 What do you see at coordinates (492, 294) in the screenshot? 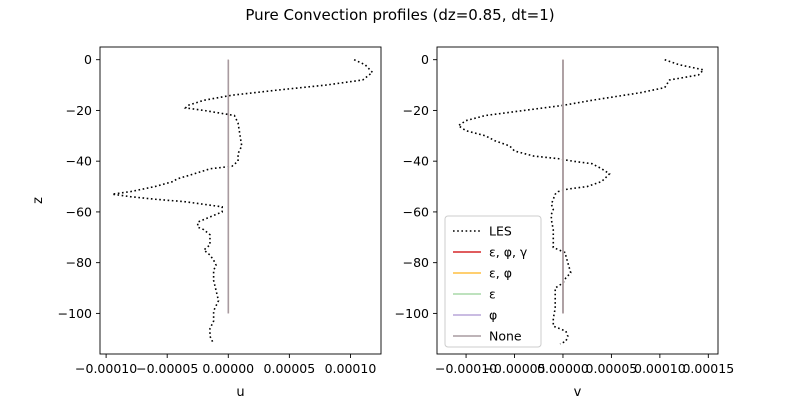
I see `legend-label: ε` at bounding box center [492, 294].